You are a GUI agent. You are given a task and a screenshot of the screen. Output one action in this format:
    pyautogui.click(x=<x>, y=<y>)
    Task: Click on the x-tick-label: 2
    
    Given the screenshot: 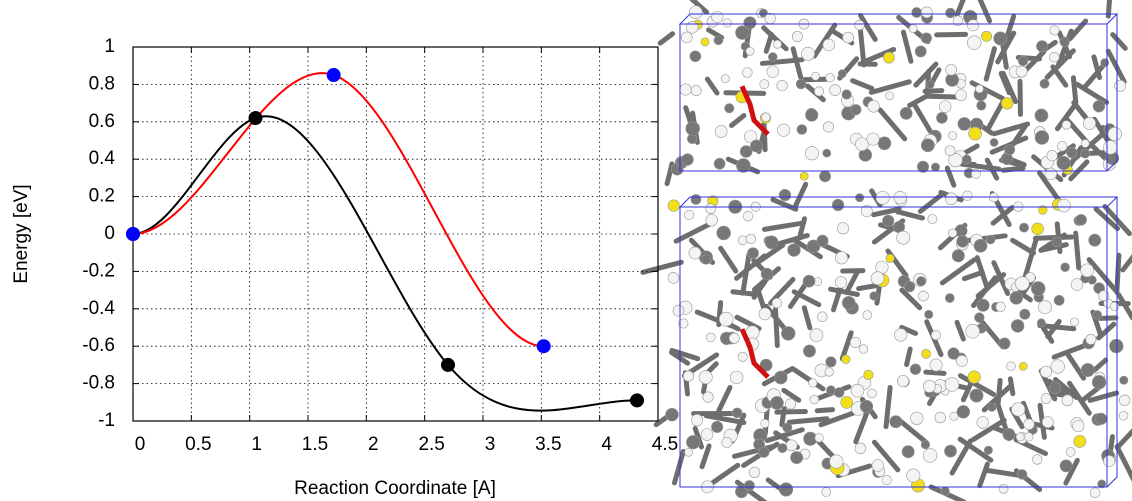 What is the action you would take?
    pyautogui.click(x=373, y=444)
    